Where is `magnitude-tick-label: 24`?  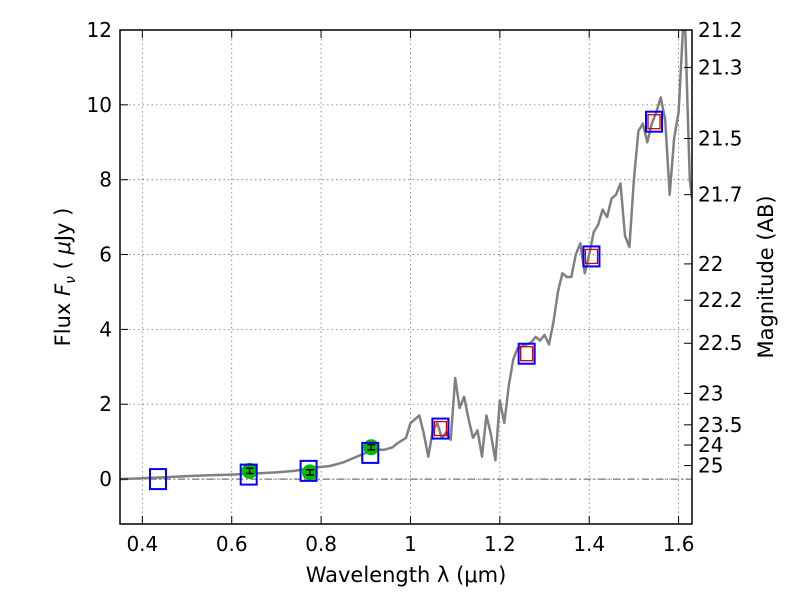 magnitude-tick-label: 24 is located at coordinates (710, 445).